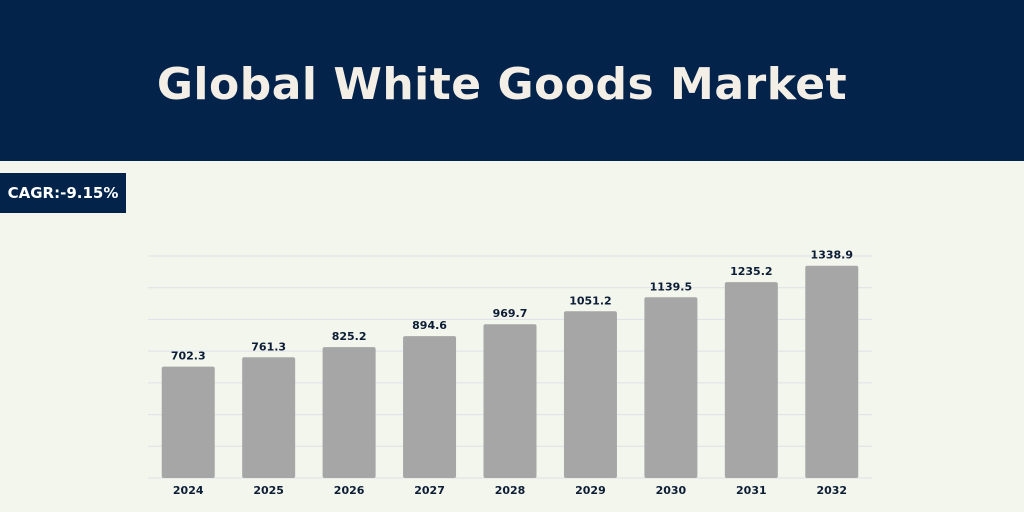 The height and width of the screenshot is (512, 1024). I want to click on bar-2031, so click(751, 380).